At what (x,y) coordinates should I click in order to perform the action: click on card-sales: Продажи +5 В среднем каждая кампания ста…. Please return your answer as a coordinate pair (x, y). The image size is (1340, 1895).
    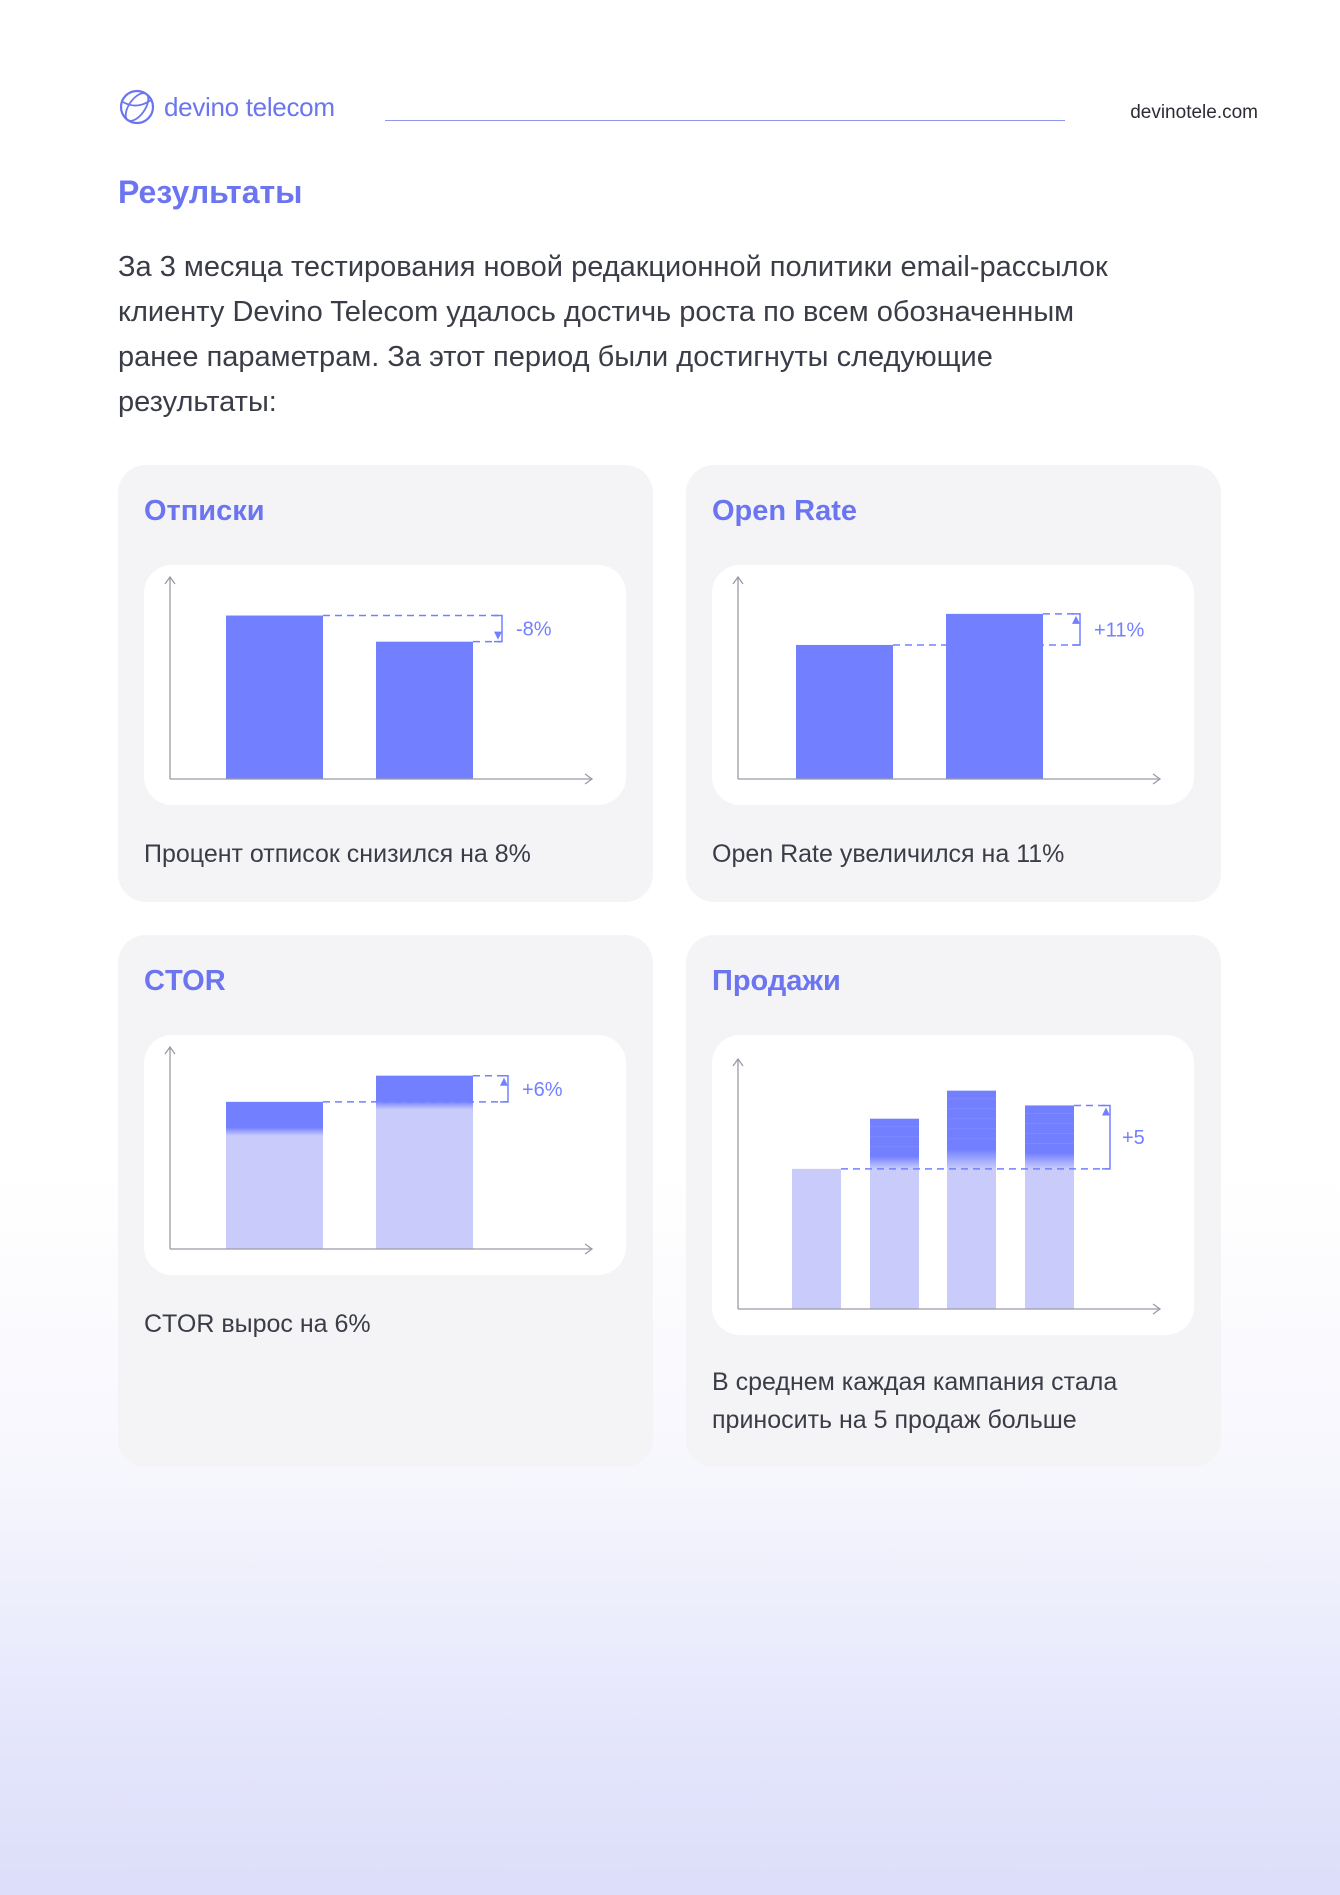
    Looking at the image, I should click on (953, 1201).